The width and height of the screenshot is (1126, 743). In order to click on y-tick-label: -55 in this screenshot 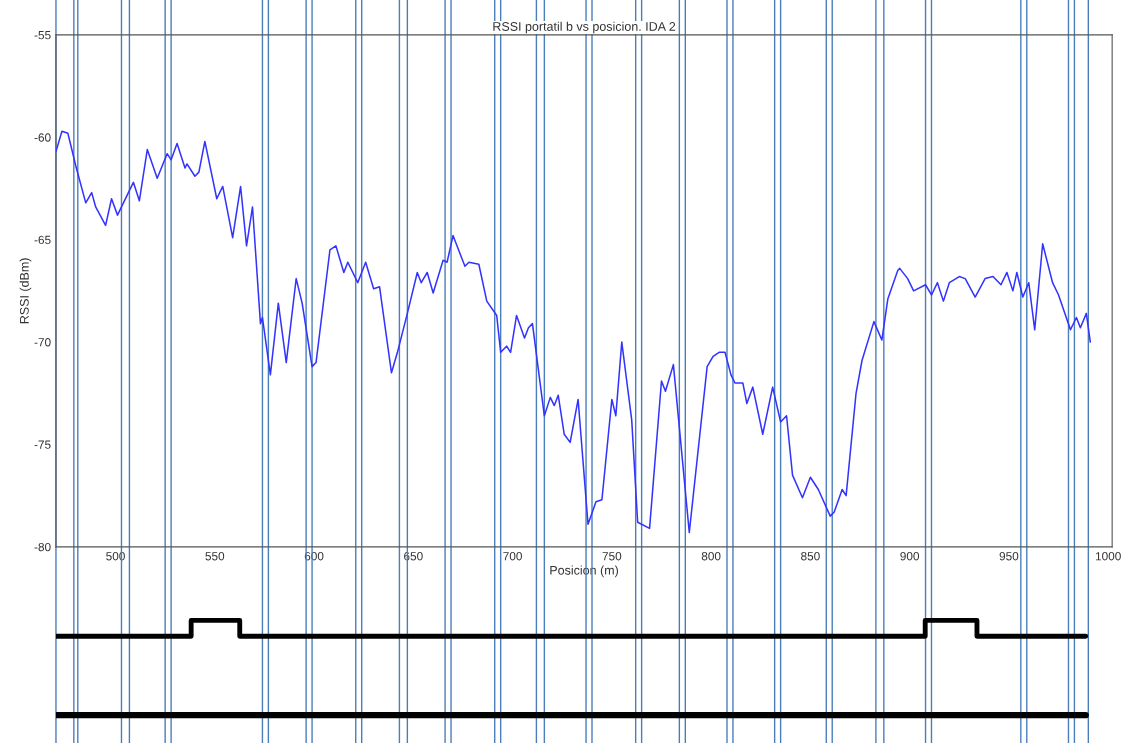, I will do `click(42, 35)`.